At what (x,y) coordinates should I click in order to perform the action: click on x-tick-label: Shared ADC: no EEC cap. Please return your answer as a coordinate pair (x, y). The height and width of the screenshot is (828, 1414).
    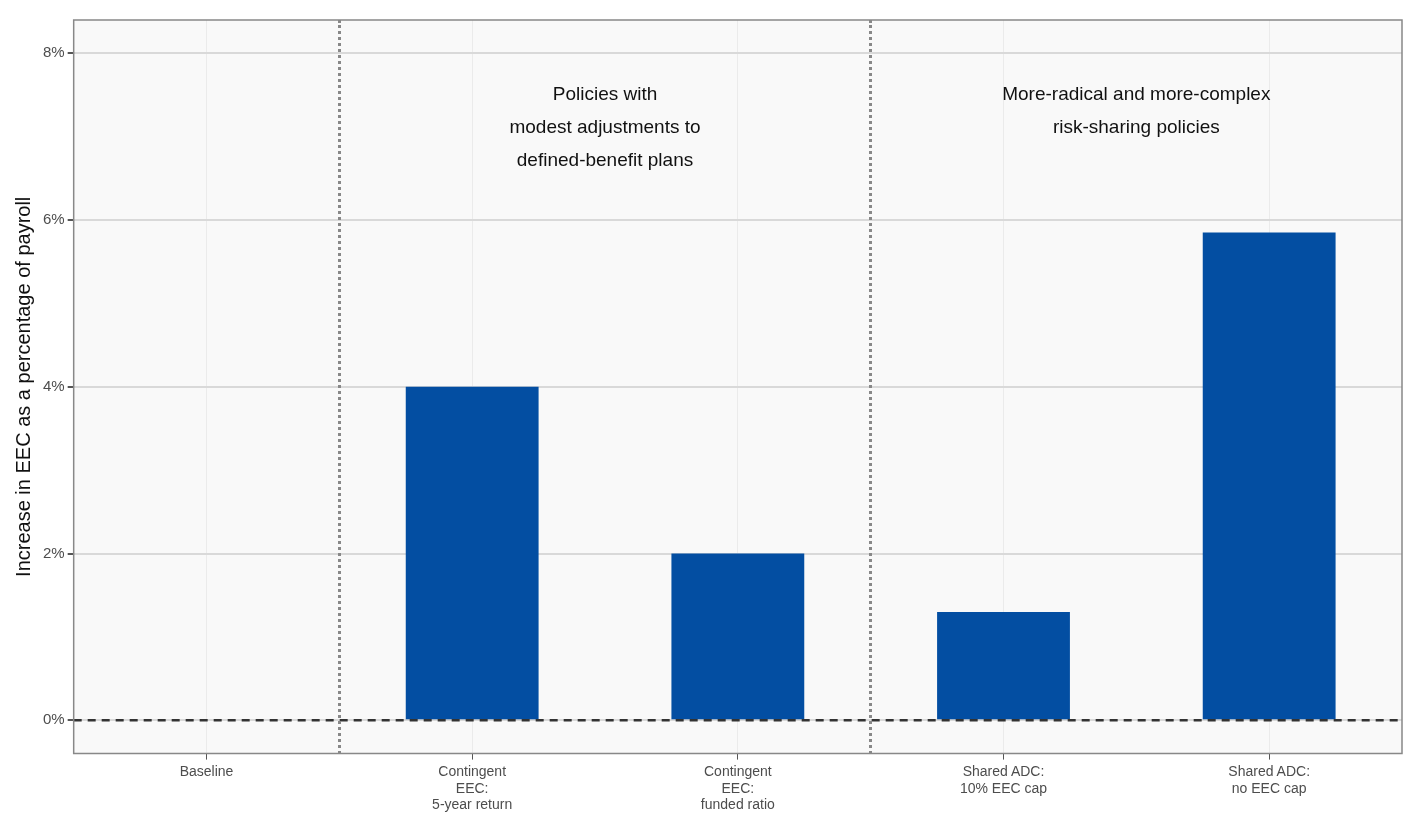
    Looking at the image, I should click on (1269, 779).